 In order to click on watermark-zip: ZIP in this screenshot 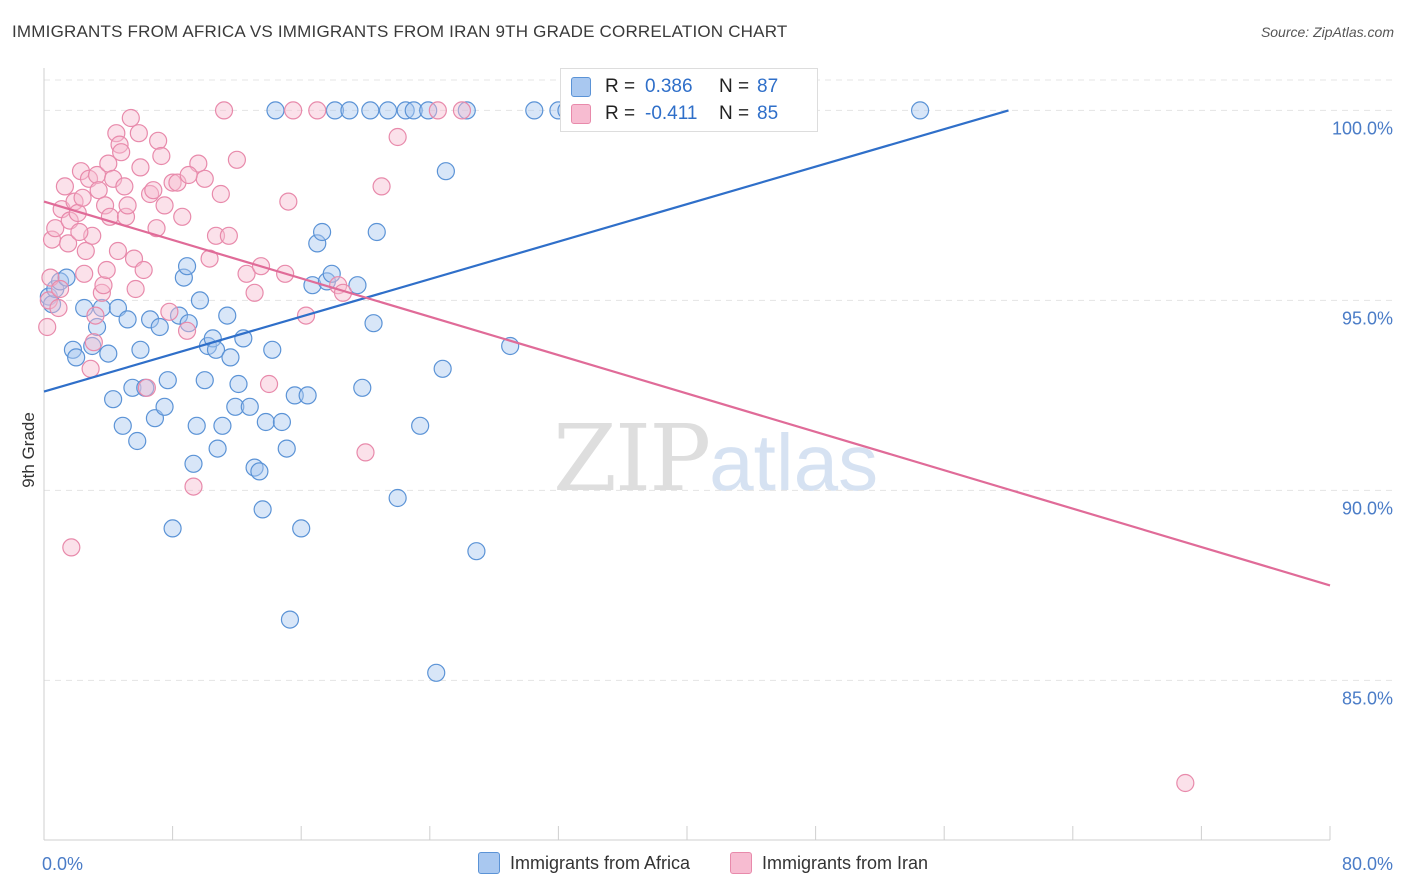, I will do `click(632, 458)`.